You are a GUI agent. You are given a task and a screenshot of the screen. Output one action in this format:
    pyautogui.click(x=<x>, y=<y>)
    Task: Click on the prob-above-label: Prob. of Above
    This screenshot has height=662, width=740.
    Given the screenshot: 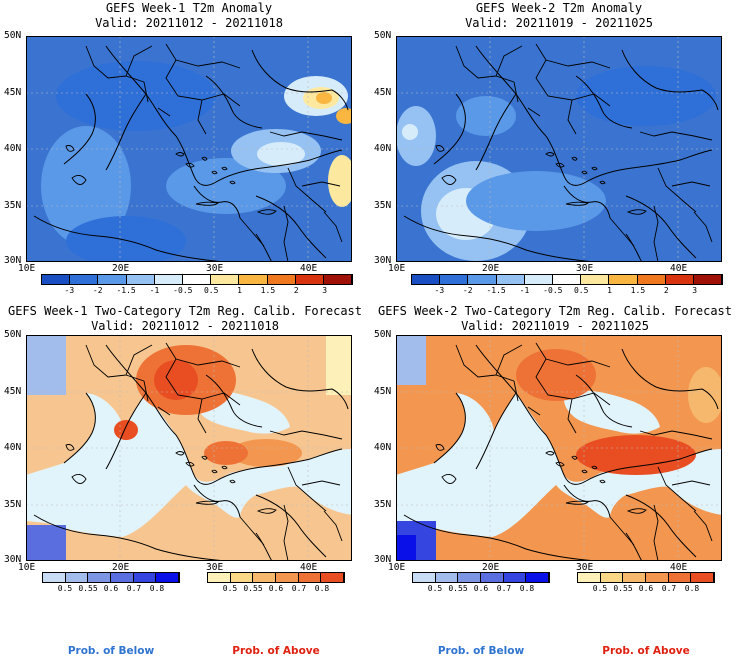 What is the action you would take?
    pyautogui.click(x=646, y=651)
    